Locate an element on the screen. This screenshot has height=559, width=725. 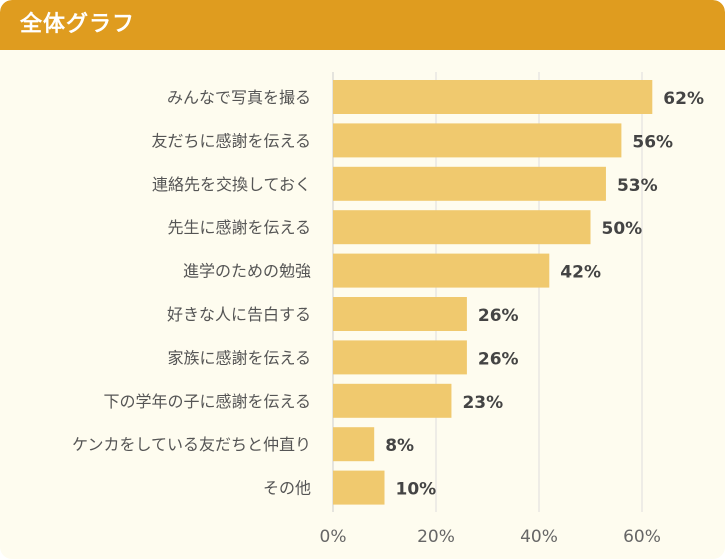
category-label: 家族に感謝を伝える is located at coordinates (239, 357).